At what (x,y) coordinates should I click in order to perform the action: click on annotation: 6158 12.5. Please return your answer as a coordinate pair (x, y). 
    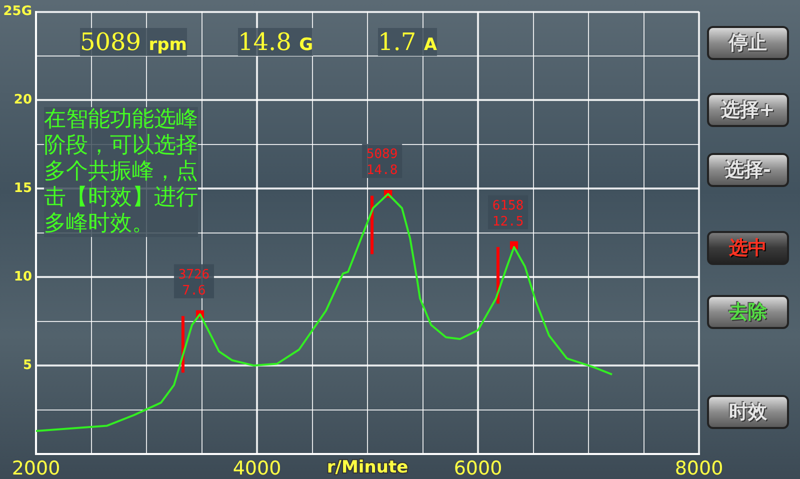
    Looking at the image, I should click on (508, 214).